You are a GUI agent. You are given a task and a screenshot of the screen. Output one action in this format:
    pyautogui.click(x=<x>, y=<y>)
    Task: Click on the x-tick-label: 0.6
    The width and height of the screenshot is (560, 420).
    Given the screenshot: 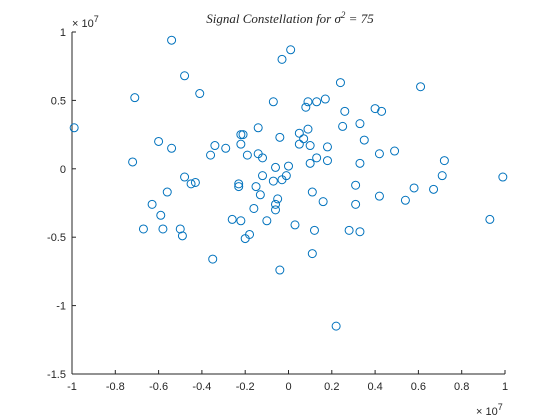 What is the action you would take?
    pyautogui.click(x=418, y=387)
    